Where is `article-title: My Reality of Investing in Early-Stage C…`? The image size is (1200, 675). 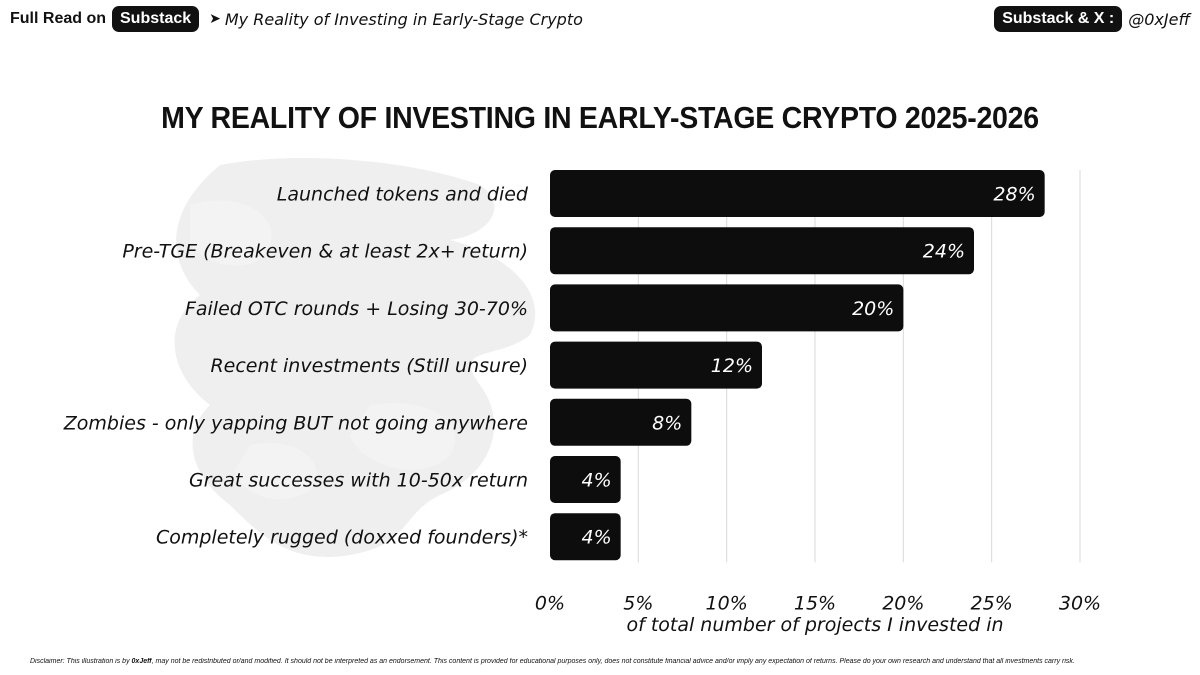 article-title: My Reality of Investing in Early-Stage C… is located at coordinates (403, 19).